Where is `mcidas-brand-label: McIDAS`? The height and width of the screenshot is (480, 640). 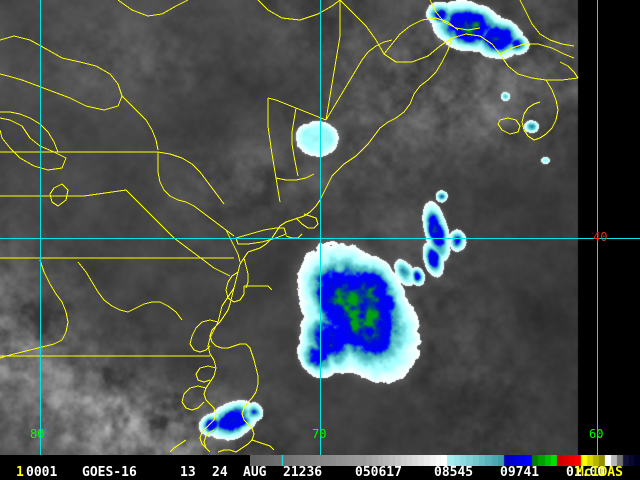
mcidas-brand-label: McIDAS is located at coordinates (599, 472).